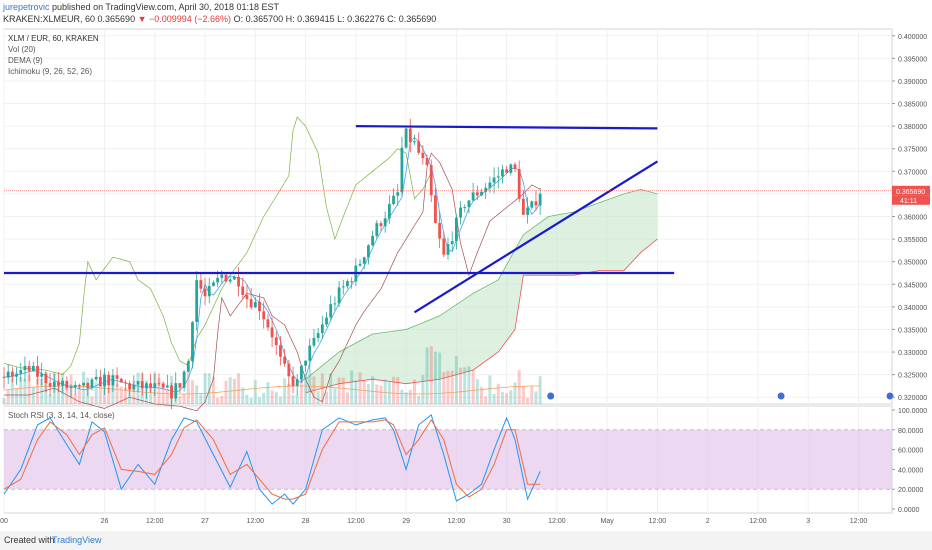 This screenshot has height=550, width=932. What do you see at coordinates (912, 82) in the screenshot?
I see `price-tick-label: 0.390000` at bounding box center [912, 82].